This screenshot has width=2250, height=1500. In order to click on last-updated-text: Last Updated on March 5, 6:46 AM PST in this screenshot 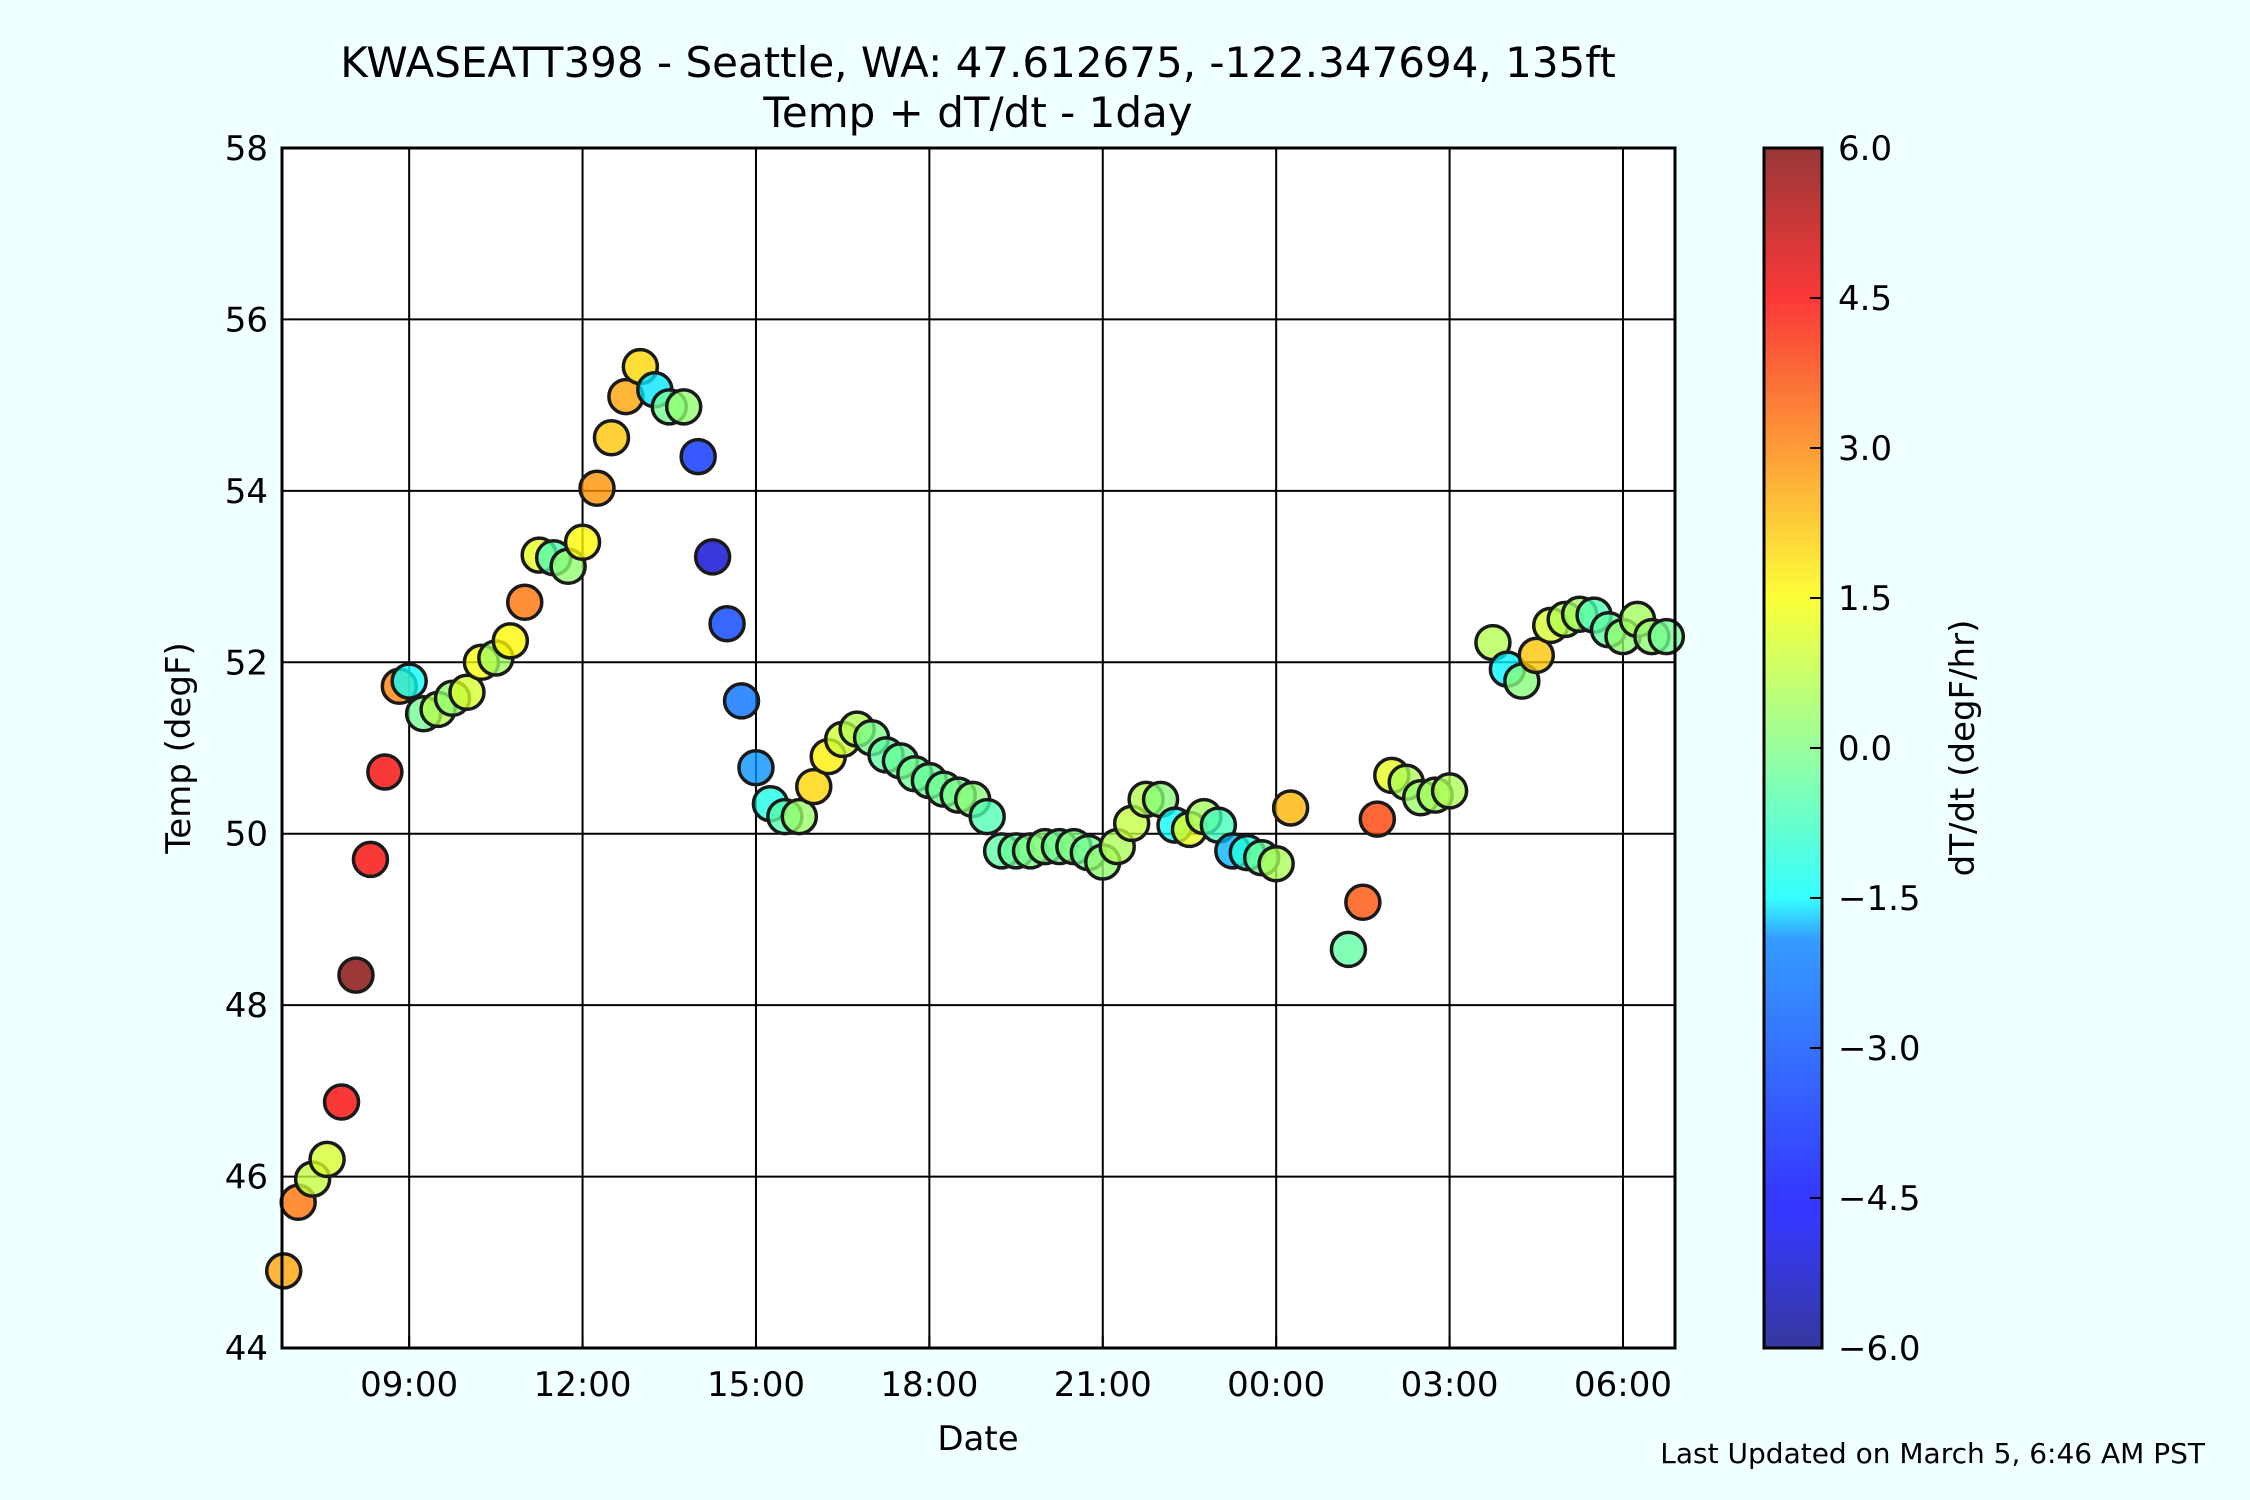, I will do `click(1933, 1453)`.